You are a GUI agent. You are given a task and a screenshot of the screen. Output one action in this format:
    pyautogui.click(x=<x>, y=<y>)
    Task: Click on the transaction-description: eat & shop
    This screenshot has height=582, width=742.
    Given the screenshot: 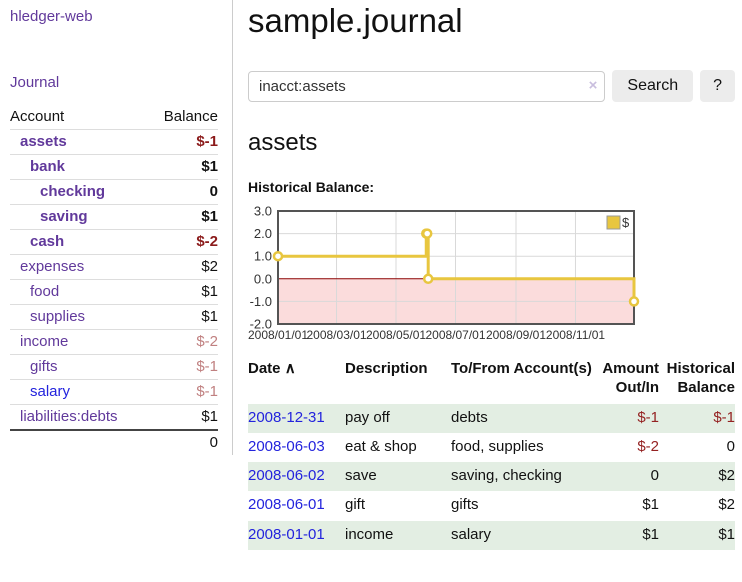 What is the action you would take?
    pyautogui.click(x=381, y=446)
    